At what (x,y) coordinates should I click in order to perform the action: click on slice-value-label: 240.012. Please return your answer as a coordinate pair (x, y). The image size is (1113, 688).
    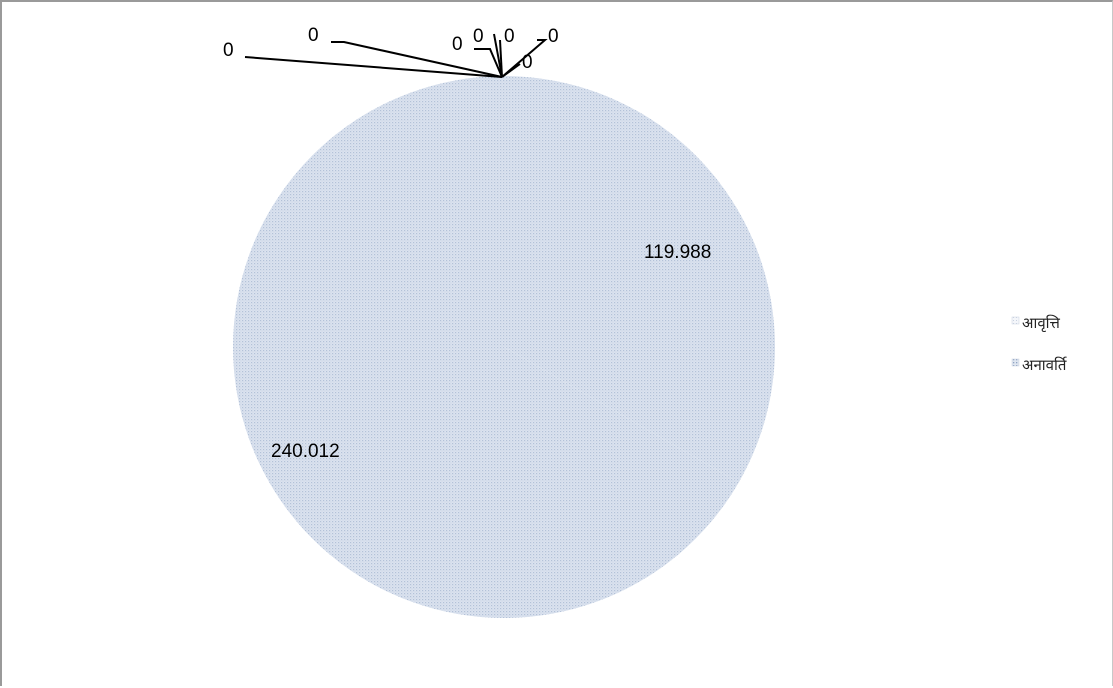
    Looking at the image, I should click on (305, 451).